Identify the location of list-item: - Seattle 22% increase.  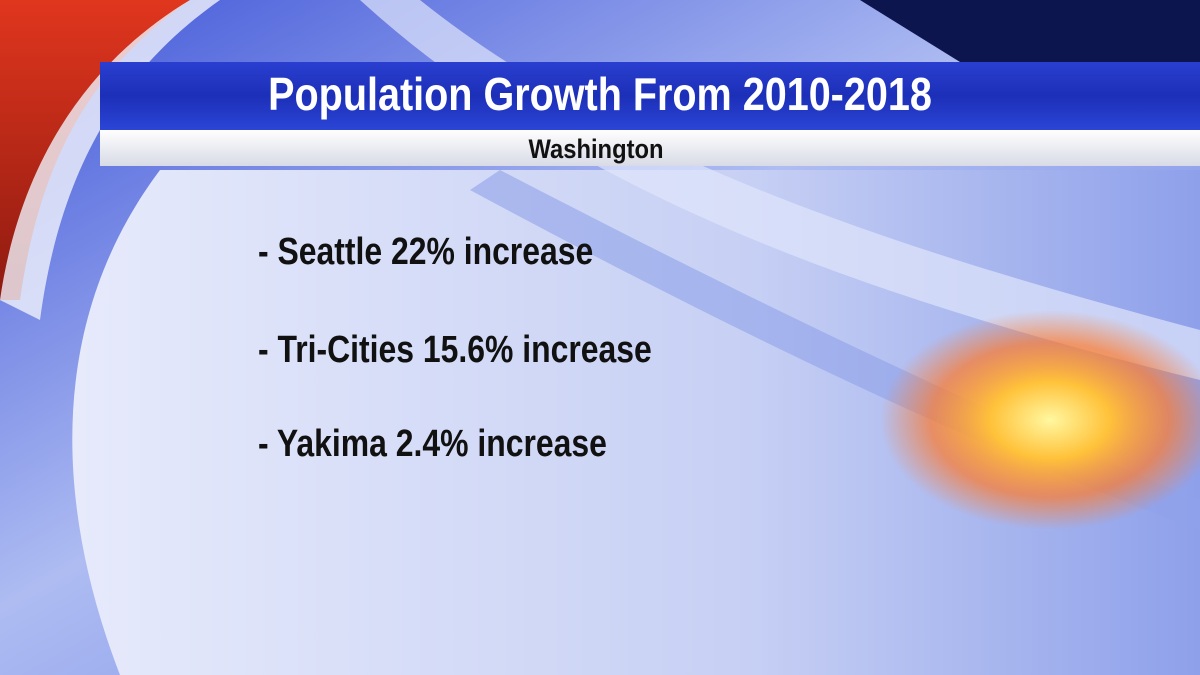
(425, 251).